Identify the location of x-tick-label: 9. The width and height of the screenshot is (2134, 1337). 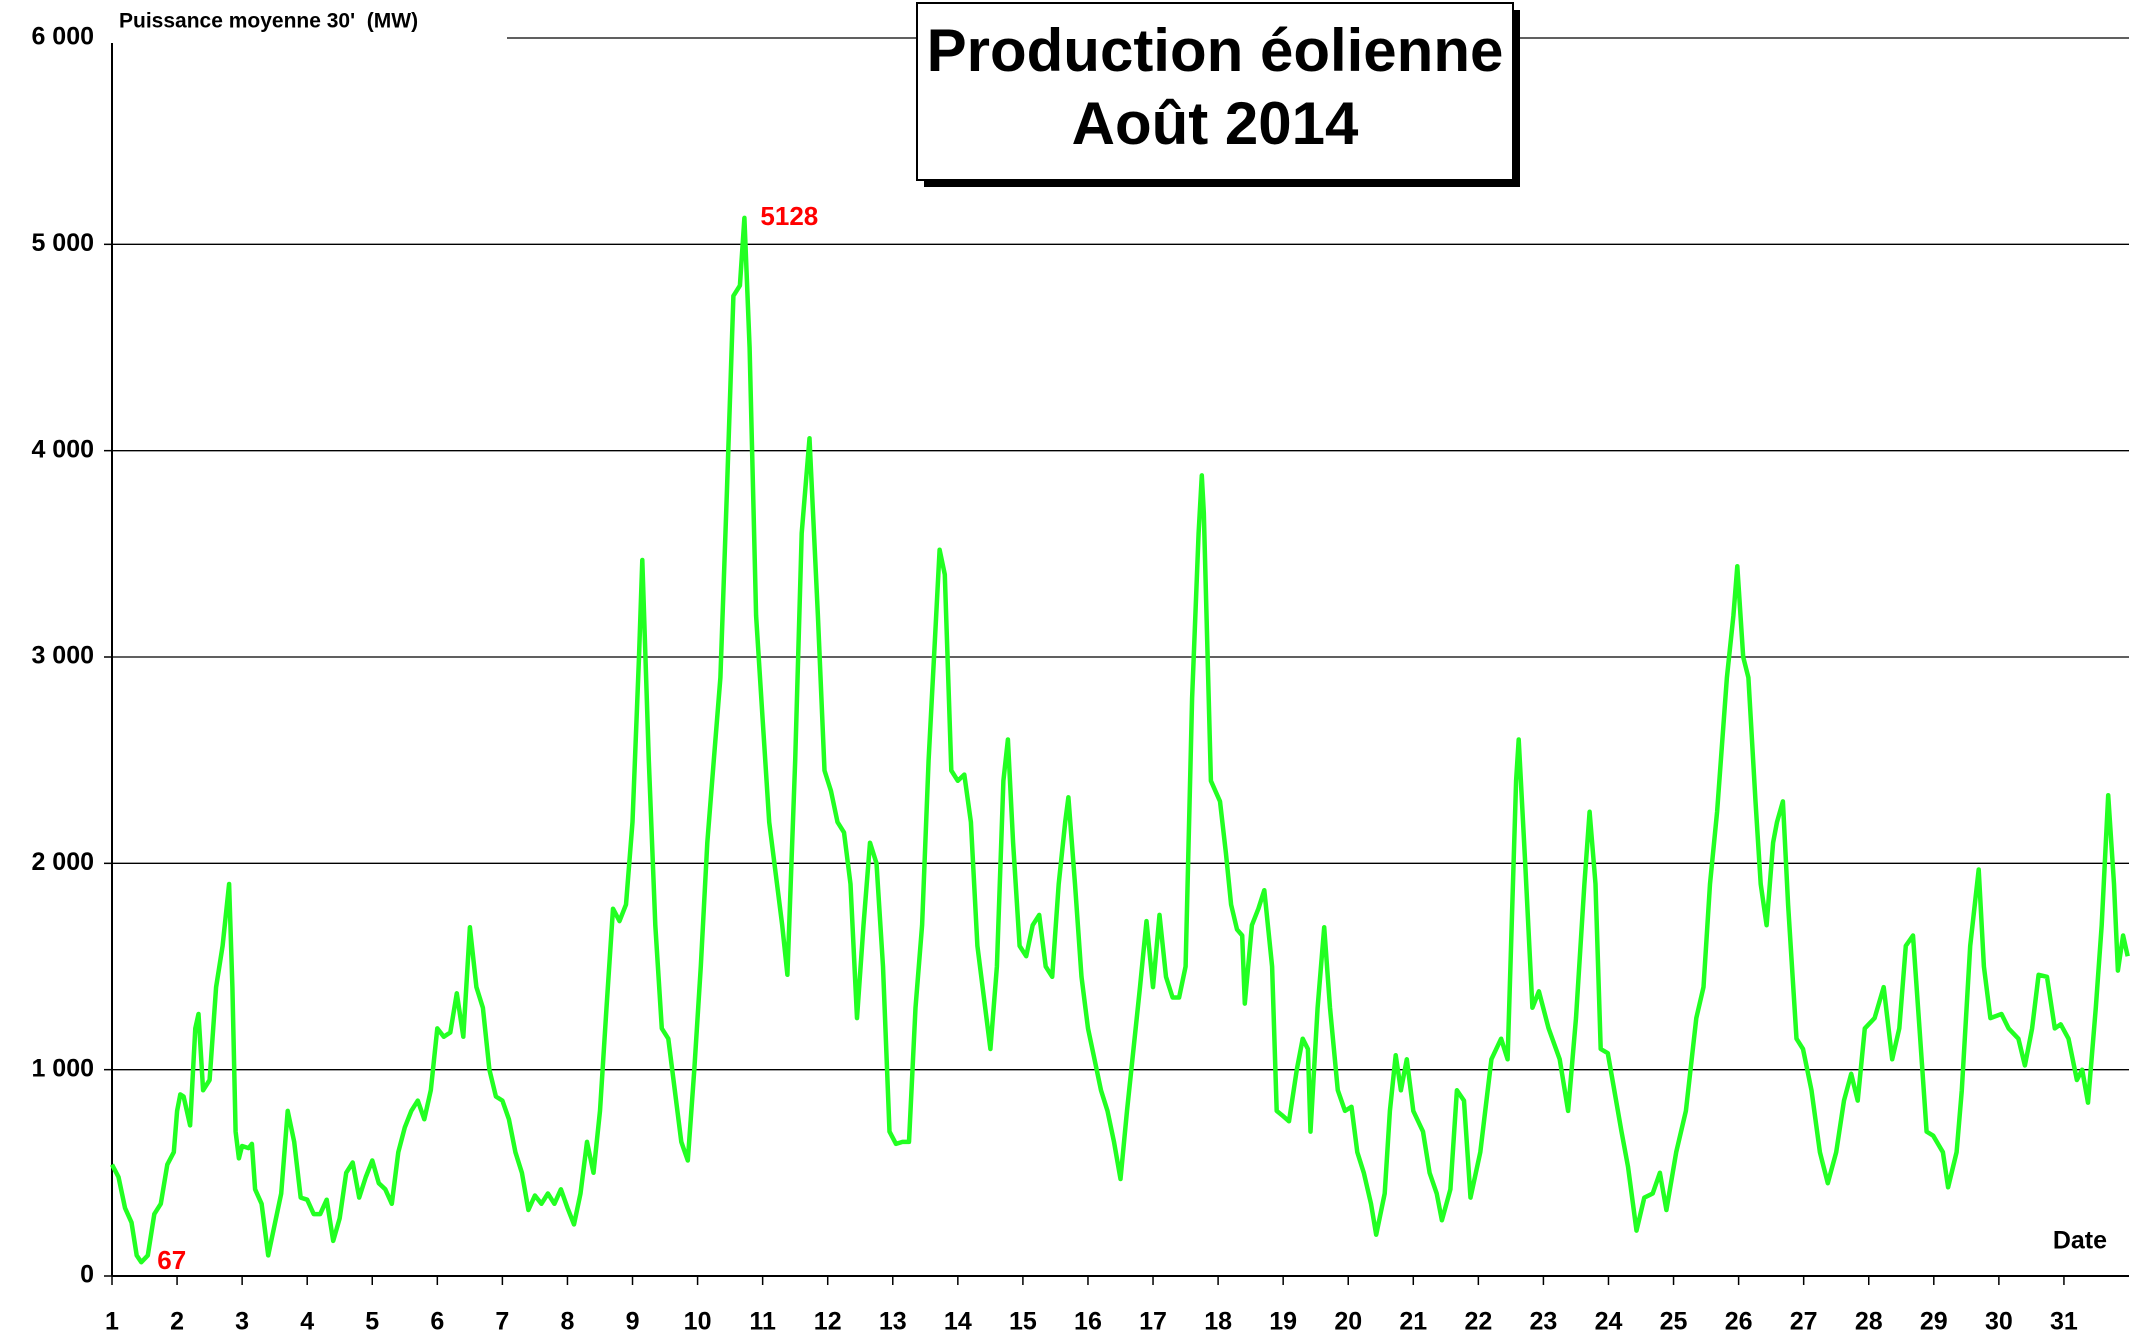
(633, 1322).